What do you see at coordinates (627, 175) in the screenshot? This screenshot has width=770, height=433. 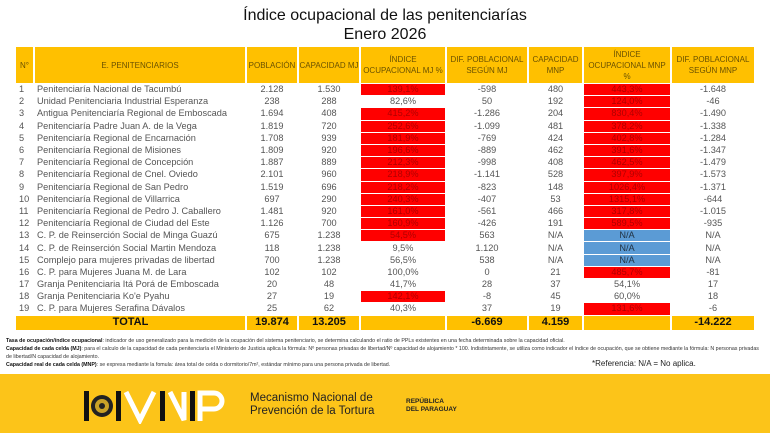 I see `index-mnp: 397,9%` at bounding box center [627, 175].